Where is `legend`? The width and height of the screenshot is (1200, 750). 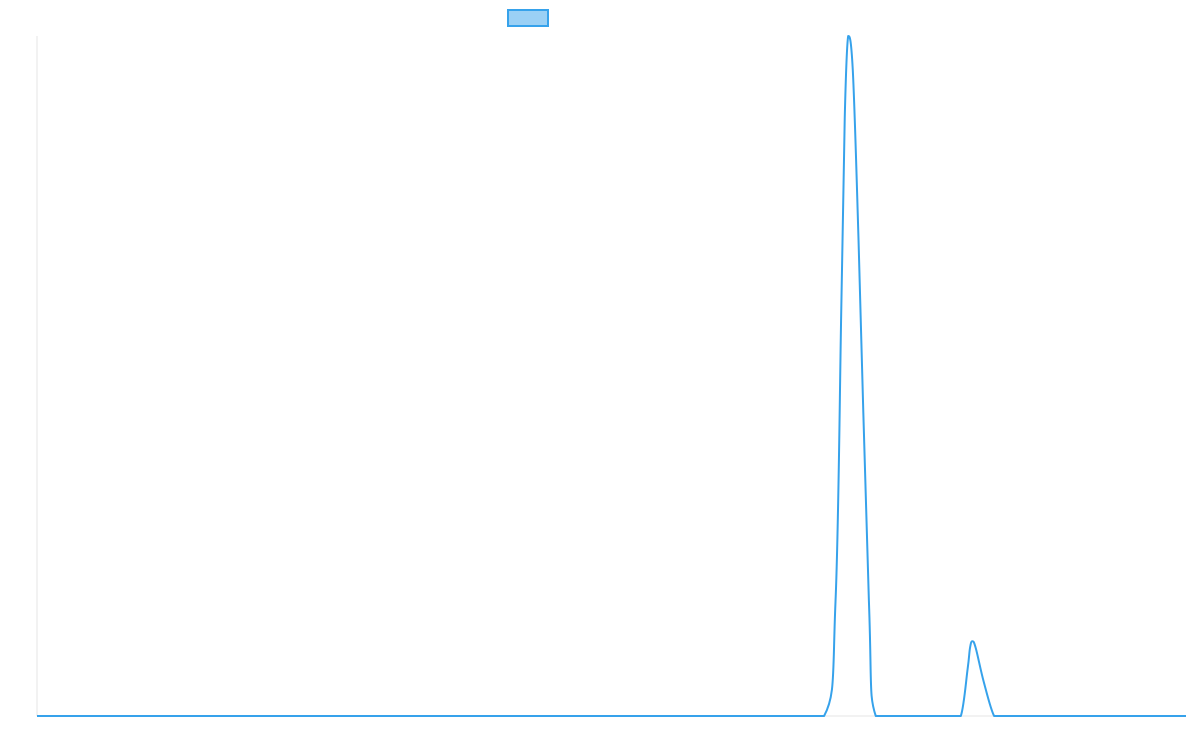
legend is located at coordinates (528, 18).